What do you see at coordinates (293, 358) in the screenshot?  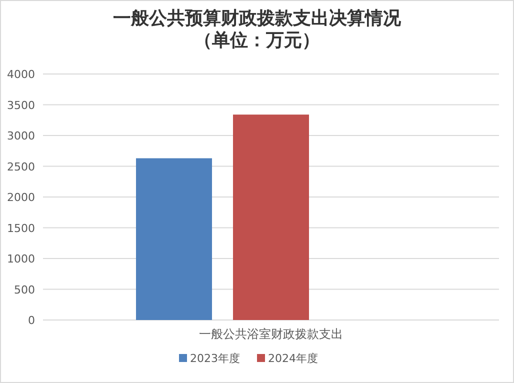 I see `legend-label: 2024年度` at bounding box center [293, 358].